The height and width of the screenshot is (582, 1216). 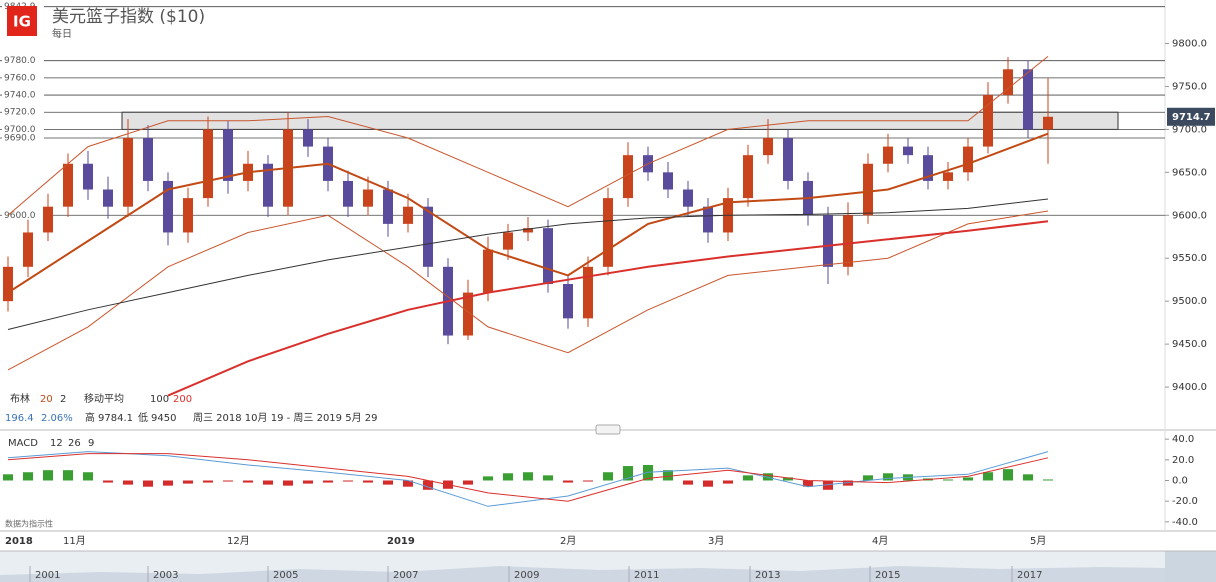 I want to click on navigator-year: 2015, so click(x=887, y=575).